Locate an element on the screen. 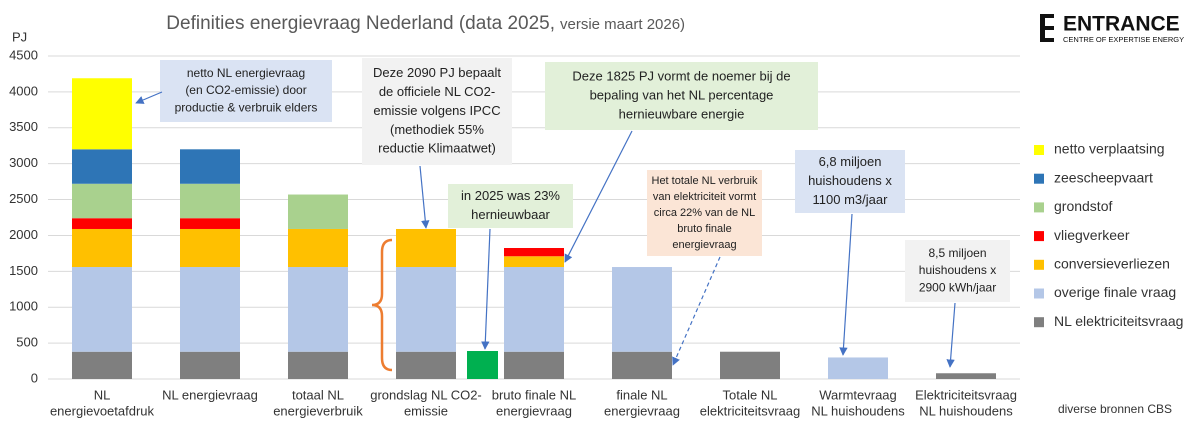  legend-label: NL elektriciteitsvraag is located at coordinates (1118, 321).